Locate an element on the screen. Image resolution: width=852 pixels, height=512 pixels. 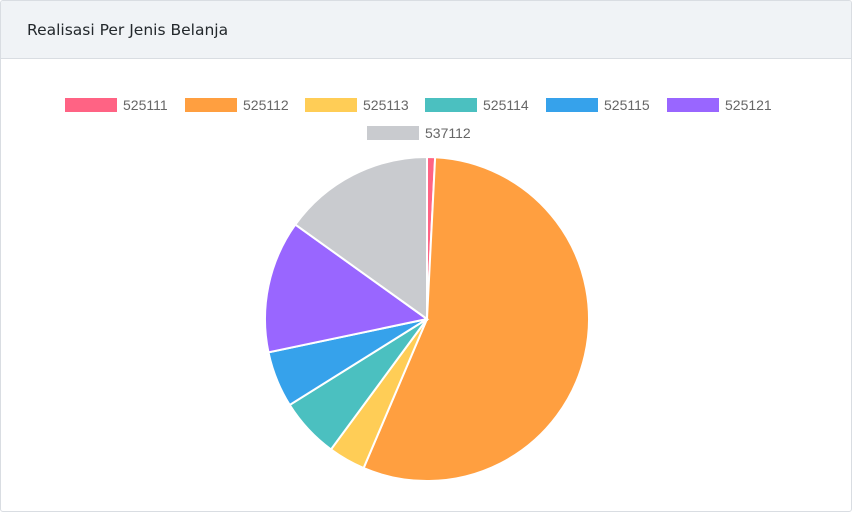
legend-label-525121: 525121 is located at coordinates (748, 105).